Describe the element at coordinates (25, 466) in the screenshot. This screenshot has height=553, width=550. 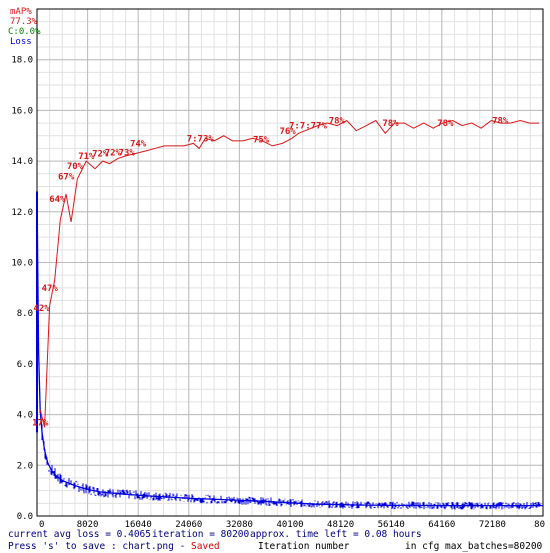
I see `y-tick-label: 2.0` at that location.